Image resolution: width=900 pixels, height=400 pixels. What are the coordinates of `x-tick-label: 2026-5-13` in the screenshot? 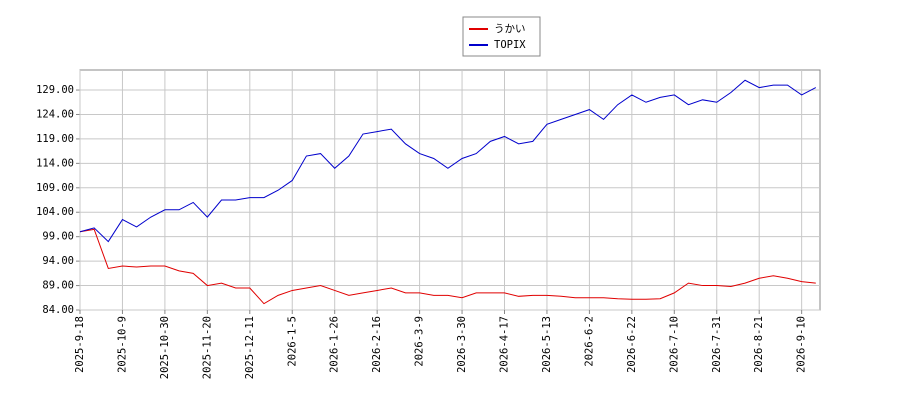 It's located at (547, 344).